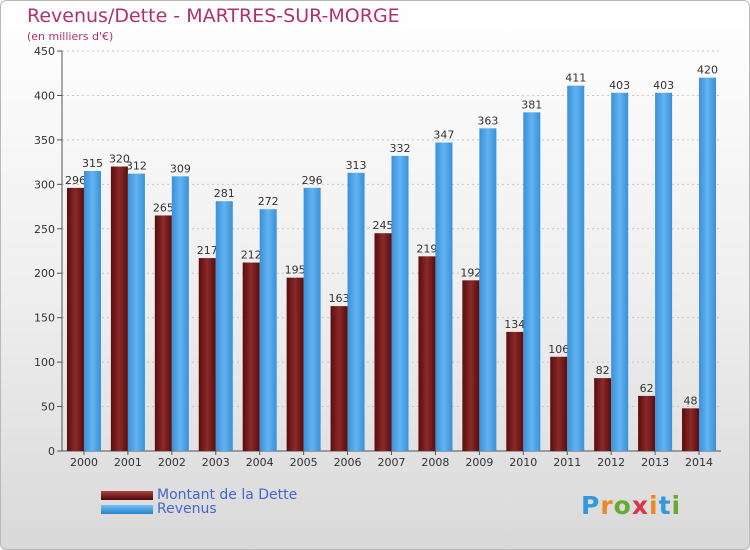  Describe the element at coordinates (383, 225) in the screenshot. I see `data-label-dette: 245` at that location.